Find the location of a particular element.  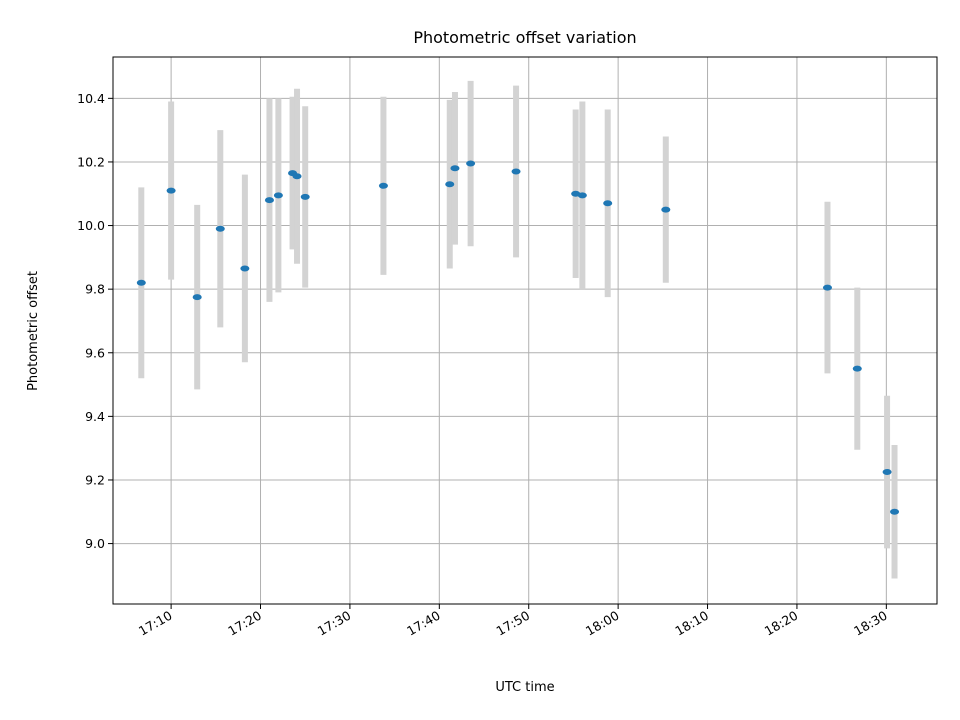

y-tick-label: 10.2 is located at coordinates (91, 161).